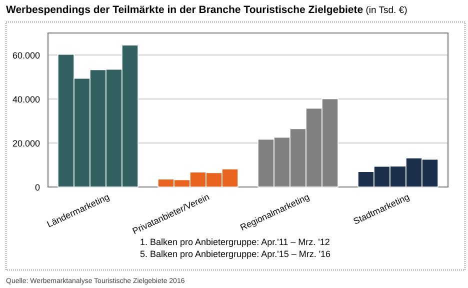  Describe the element at coordinates (26, 143) in the screenshot. I see `y-tick-label: 20.000` at that location.